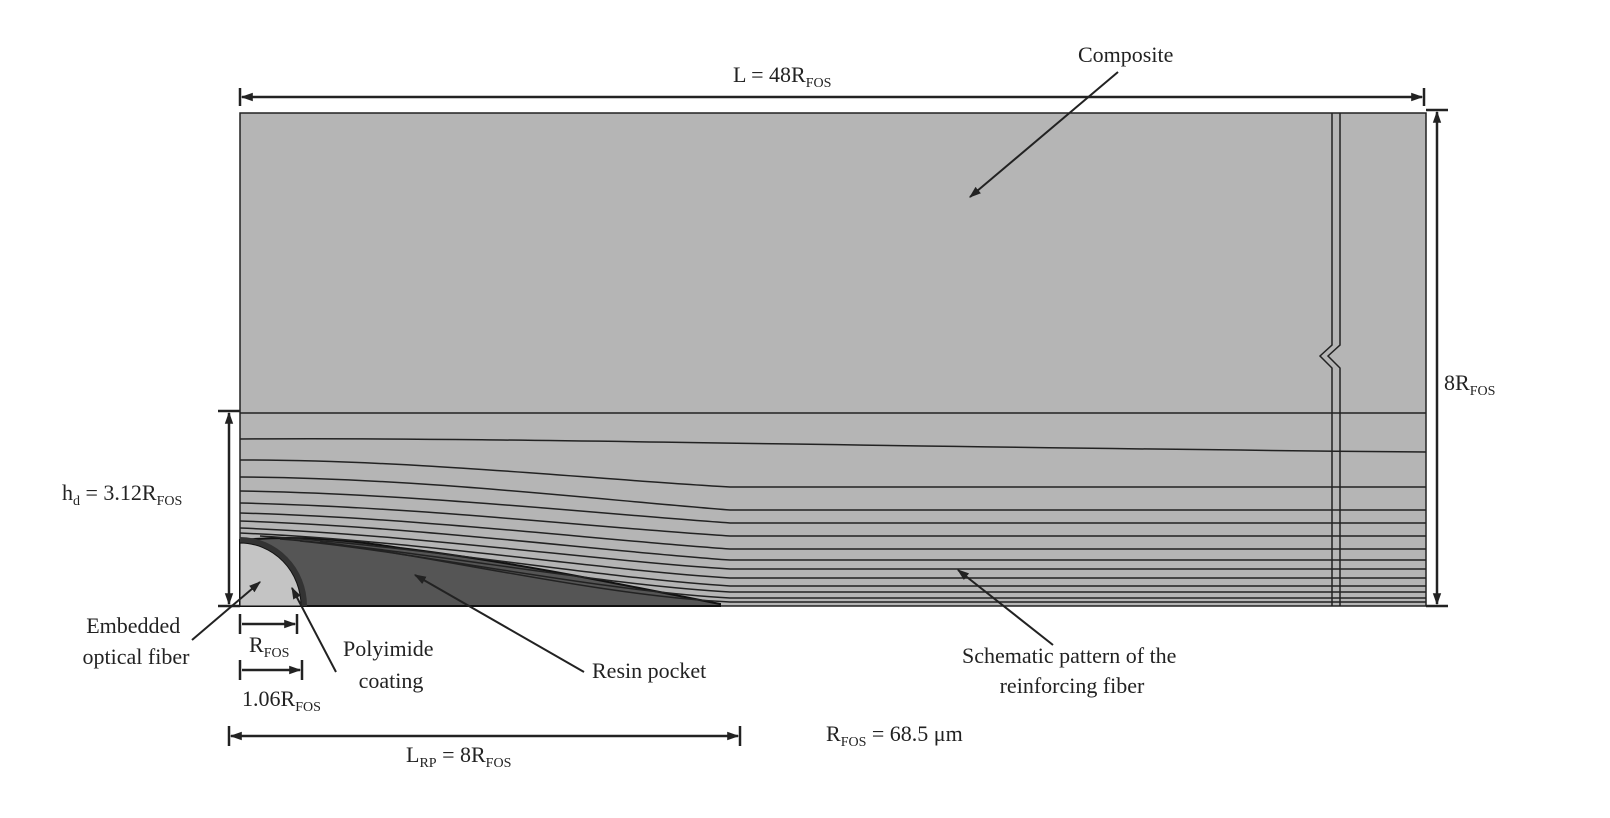 Image resolution: width=1610 pixels, height=818 pixels. Describe the element at coordinates (782, 76) in the screenshot. I see `length-label: L = 48RFOS` at that location.